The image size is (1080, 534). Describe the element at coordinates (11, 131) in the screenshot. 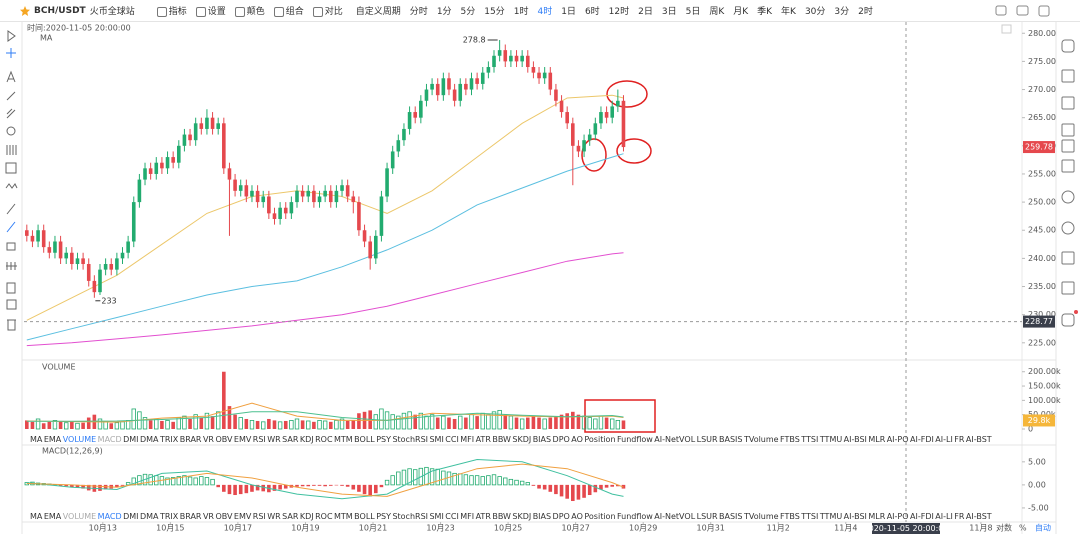

I see `tool-circle` at that location.